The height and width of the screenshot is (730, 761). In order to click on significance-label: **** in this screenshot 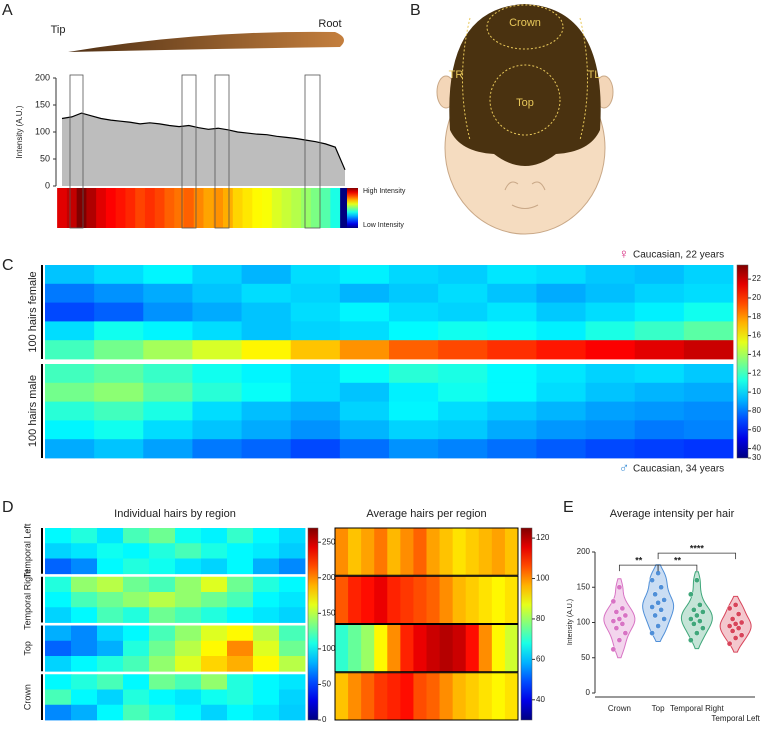, I will do `click(697, 549)`.